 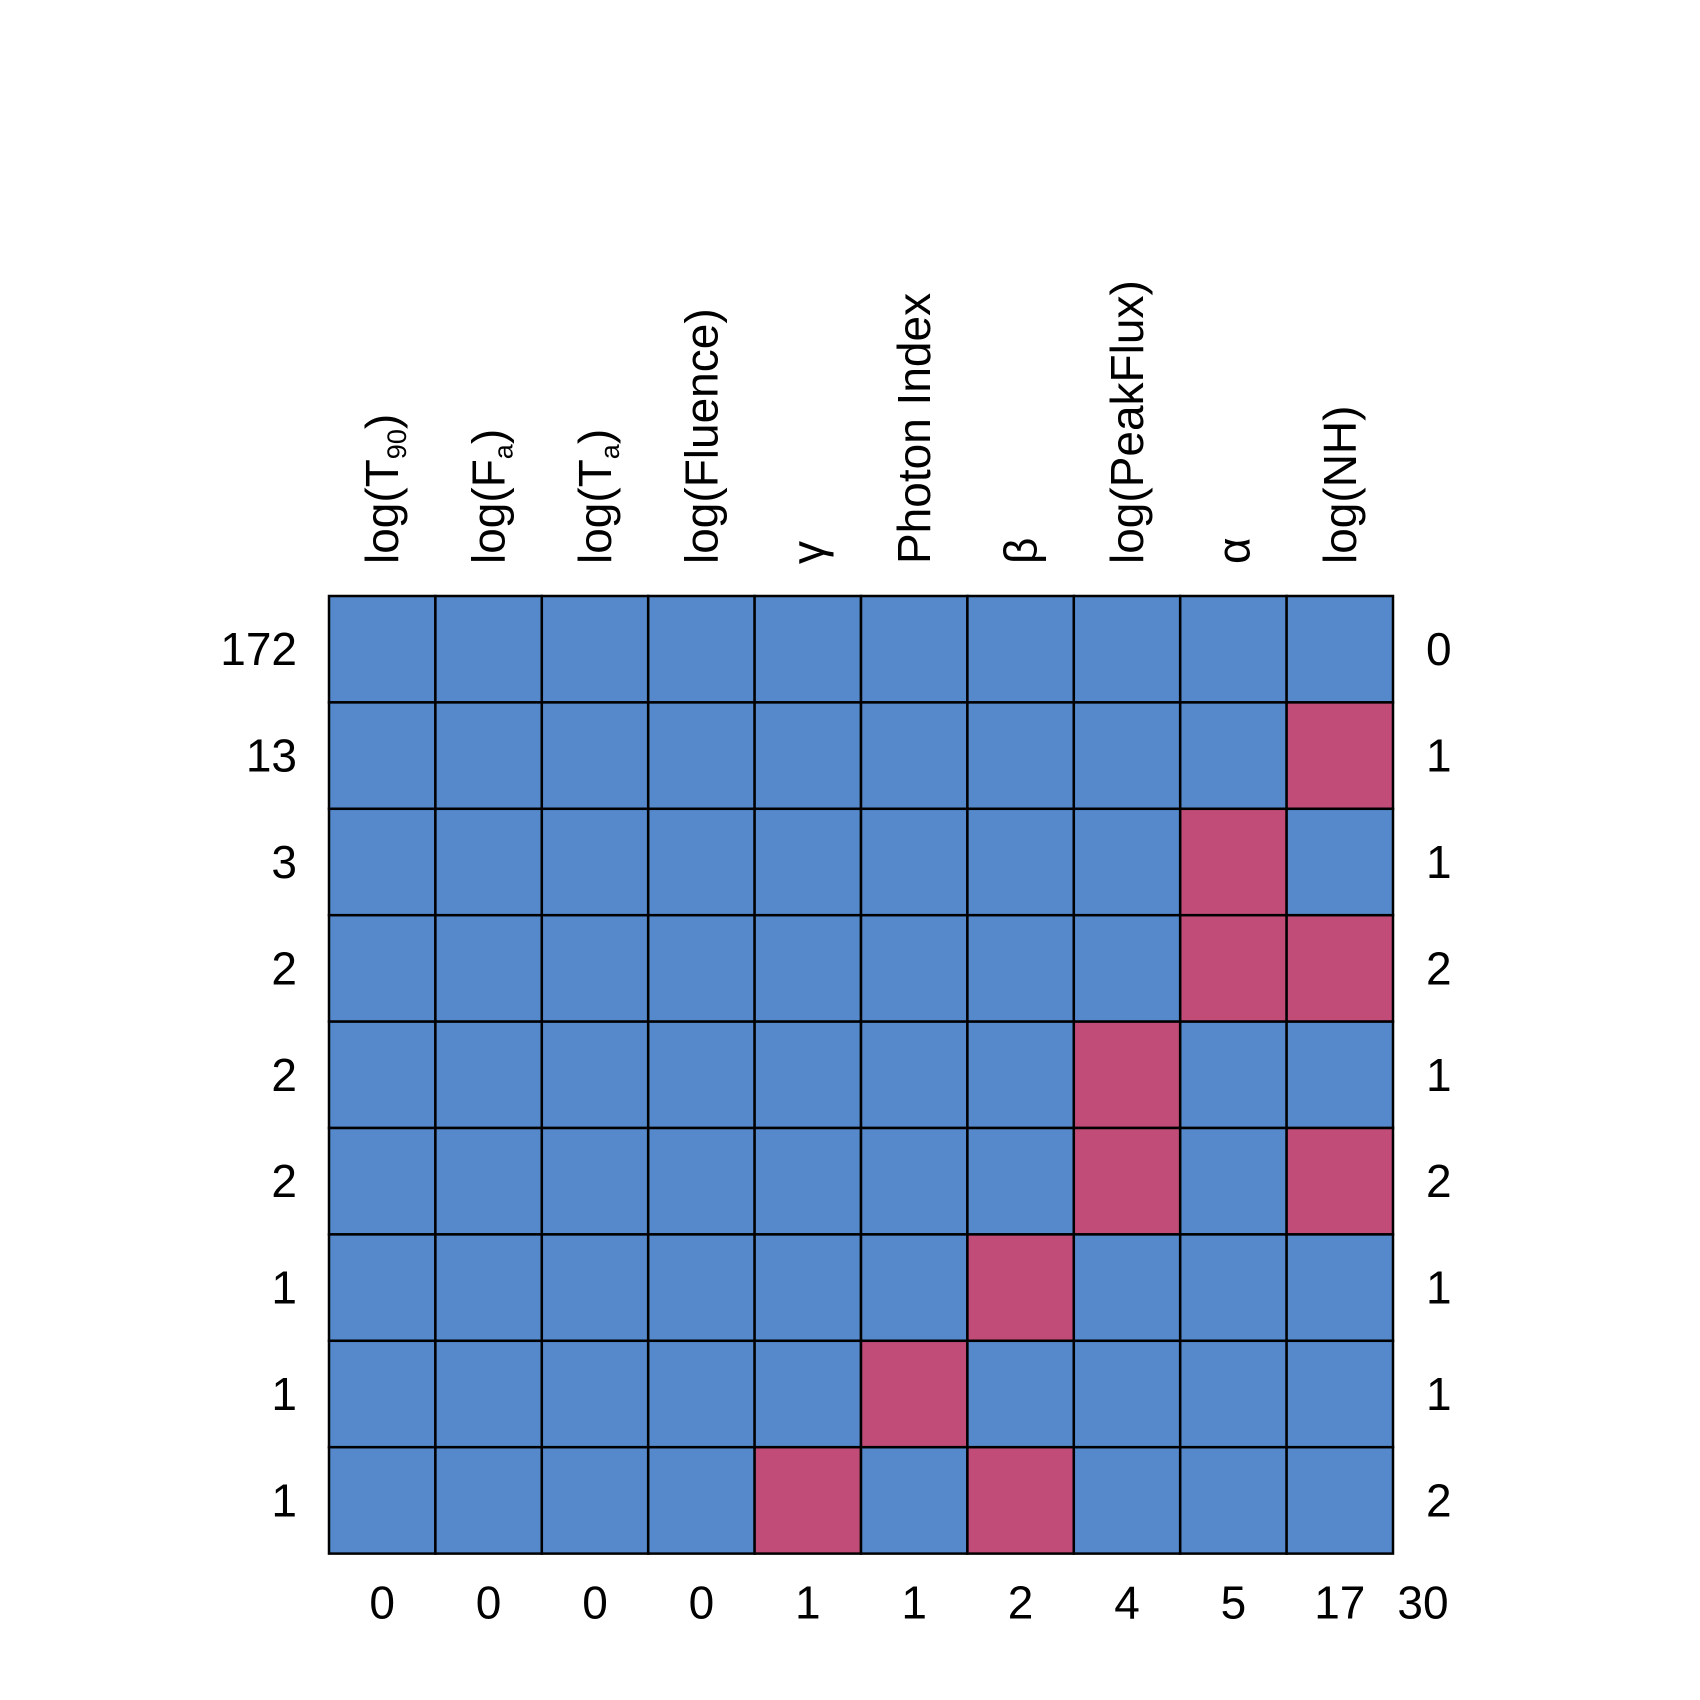 What do you see at coordinates (1233, 550) in the screenshot?
I see `variable-label-text: α` at bounding box center [1233, 550].